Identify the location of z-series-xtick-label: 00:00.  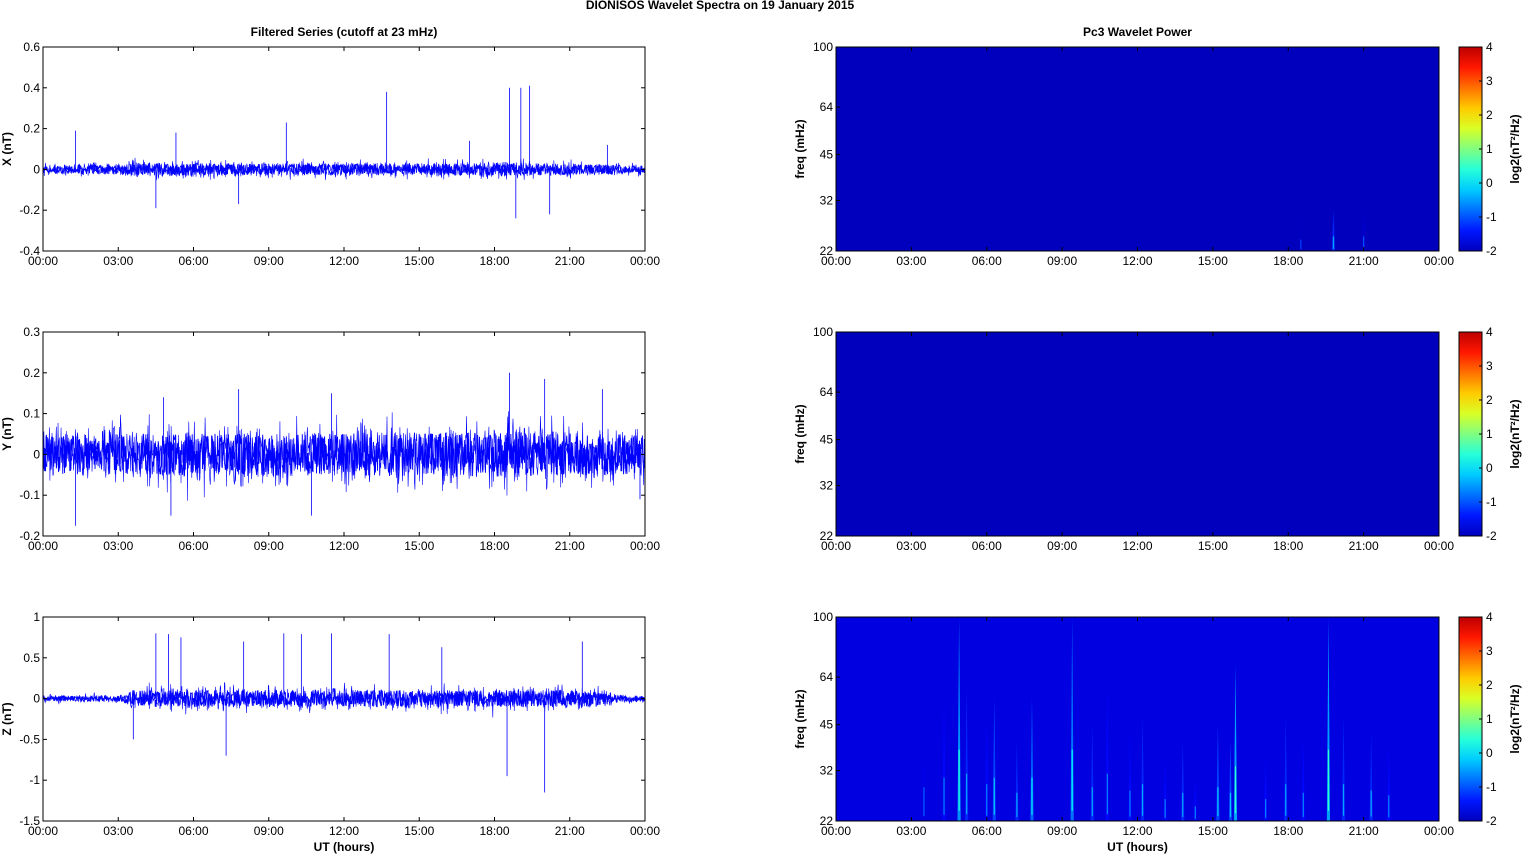
(645, 831).